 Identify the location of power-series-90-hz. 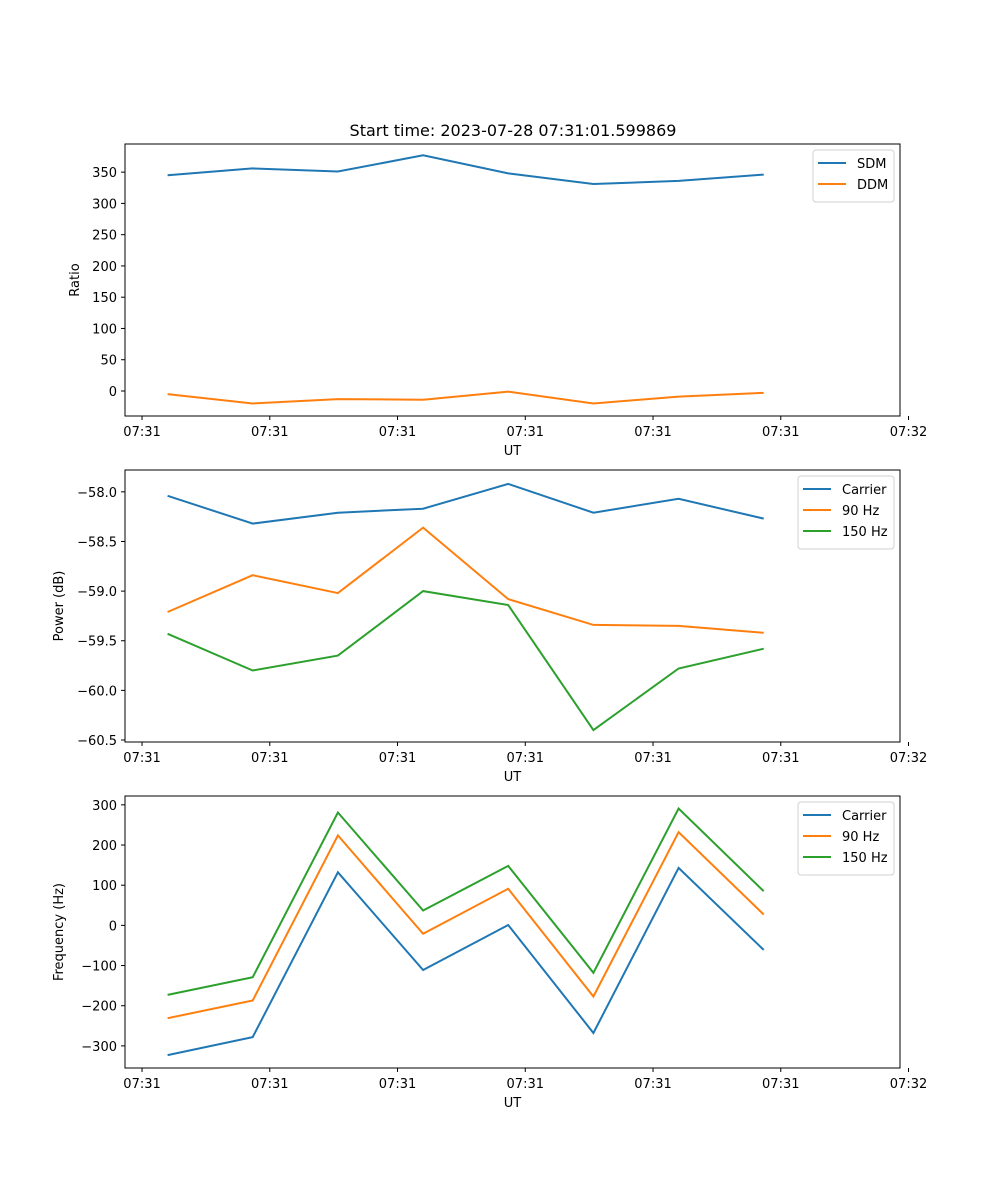
(465, 580).